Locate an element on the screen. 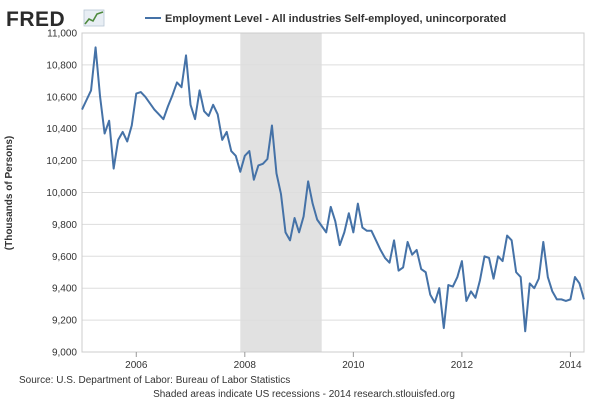 Image resolution: width=608 pixels, height=404 pixels. y-tick-label: 9,200 is located at coordinates (64, 321).